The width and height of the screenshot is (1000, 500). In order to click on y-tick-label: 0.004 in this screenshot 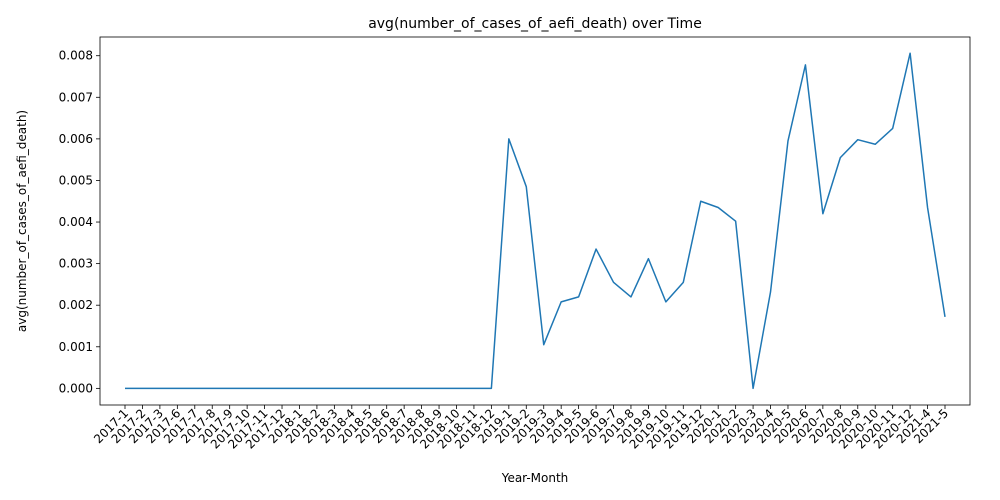, I will do `click(76, 222)`.